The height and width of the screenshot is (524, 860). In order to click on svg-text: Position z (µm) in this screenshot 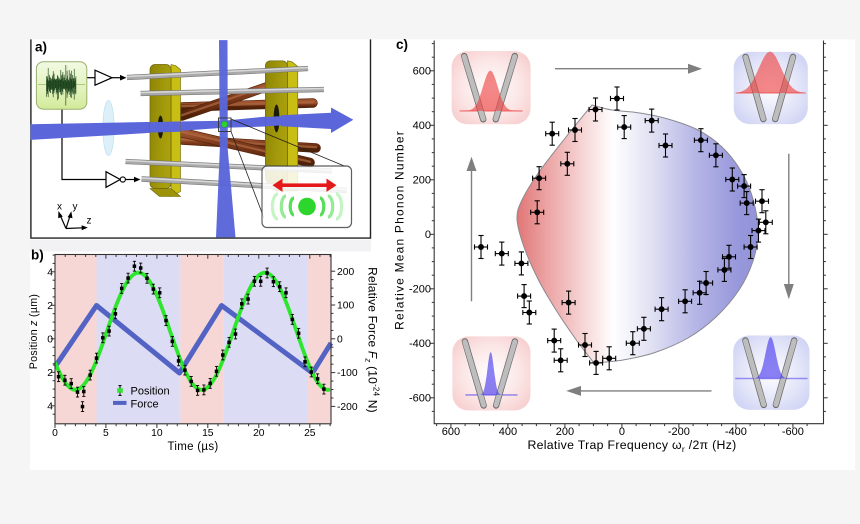, I will do `click(34, 331)`.